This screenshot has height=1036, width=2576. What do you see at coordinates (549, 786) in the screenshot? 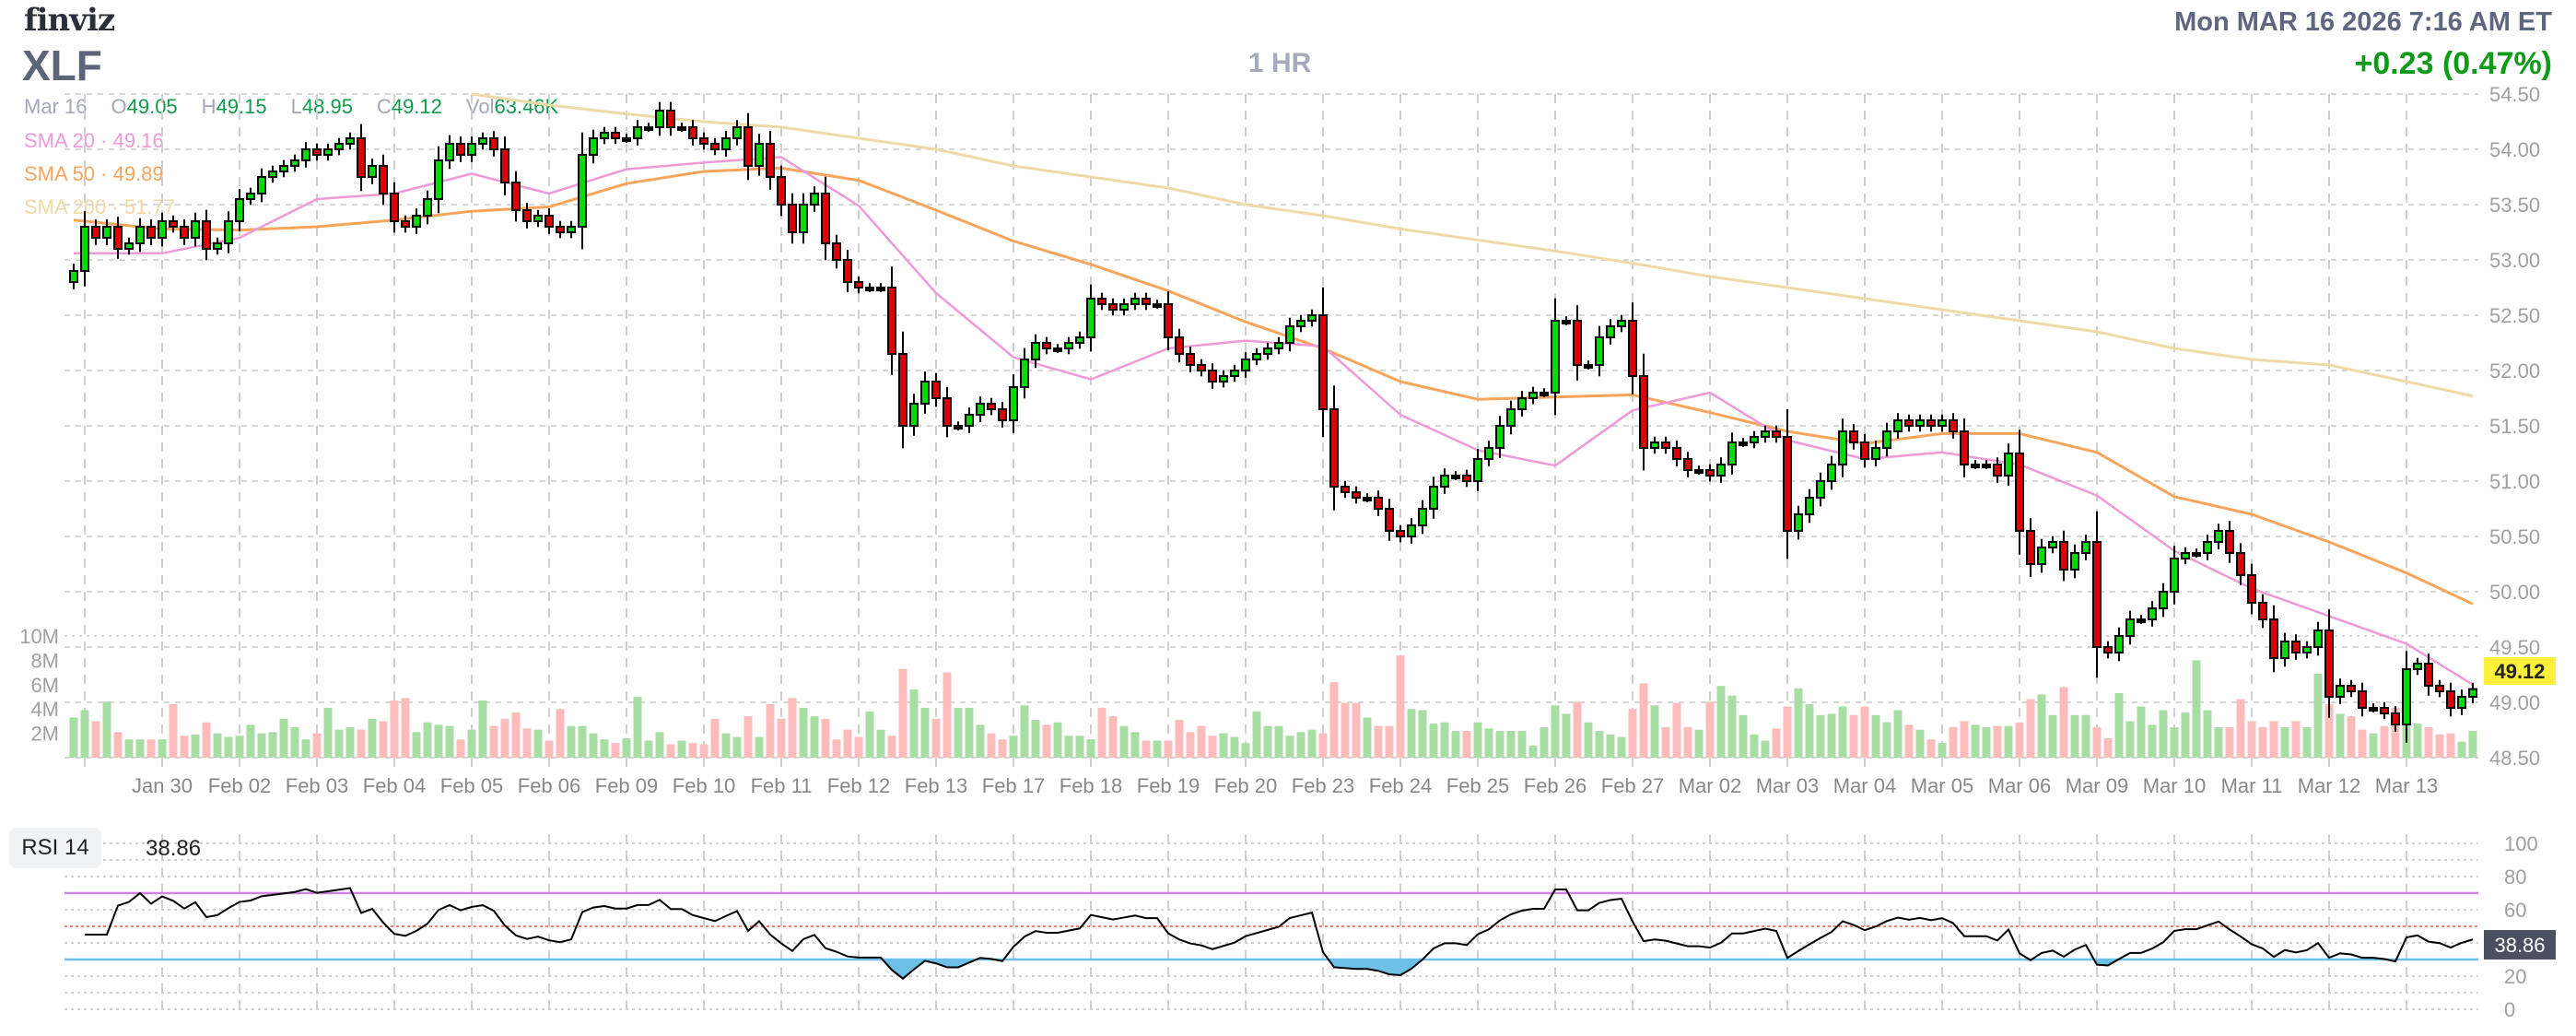
I see `x-tick-label: Feb 06` at bounding box center [549, 786].